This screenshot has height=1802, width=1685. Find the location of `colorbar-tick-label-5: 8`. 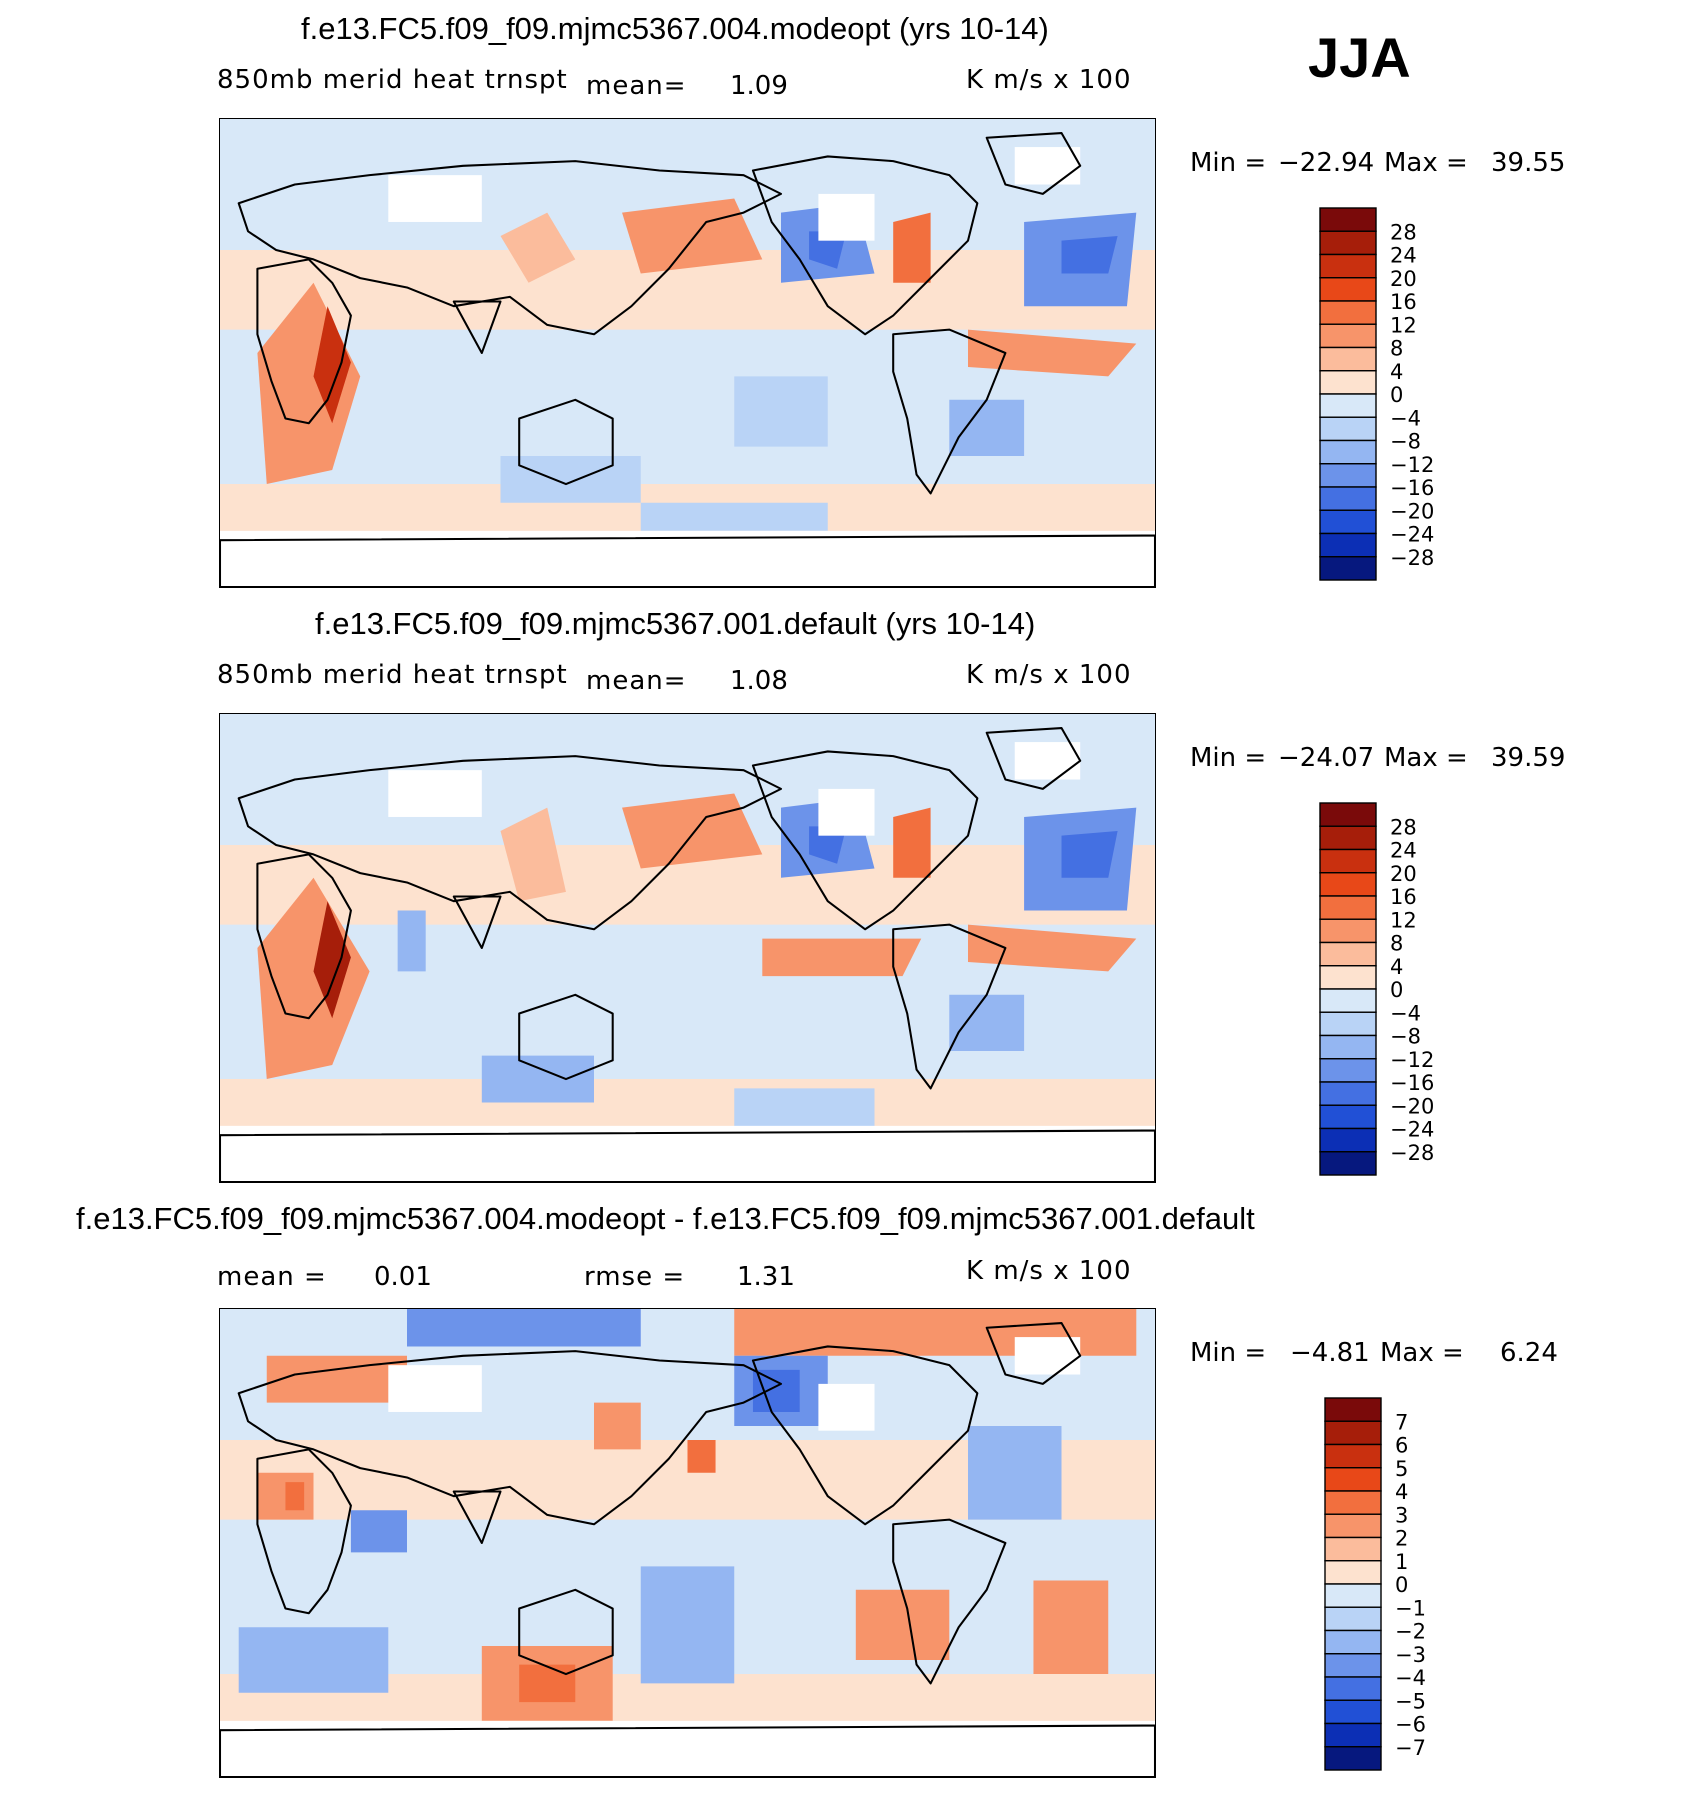

colorbar-tick-label-5: 8 is located at coordinates (1396, 349).